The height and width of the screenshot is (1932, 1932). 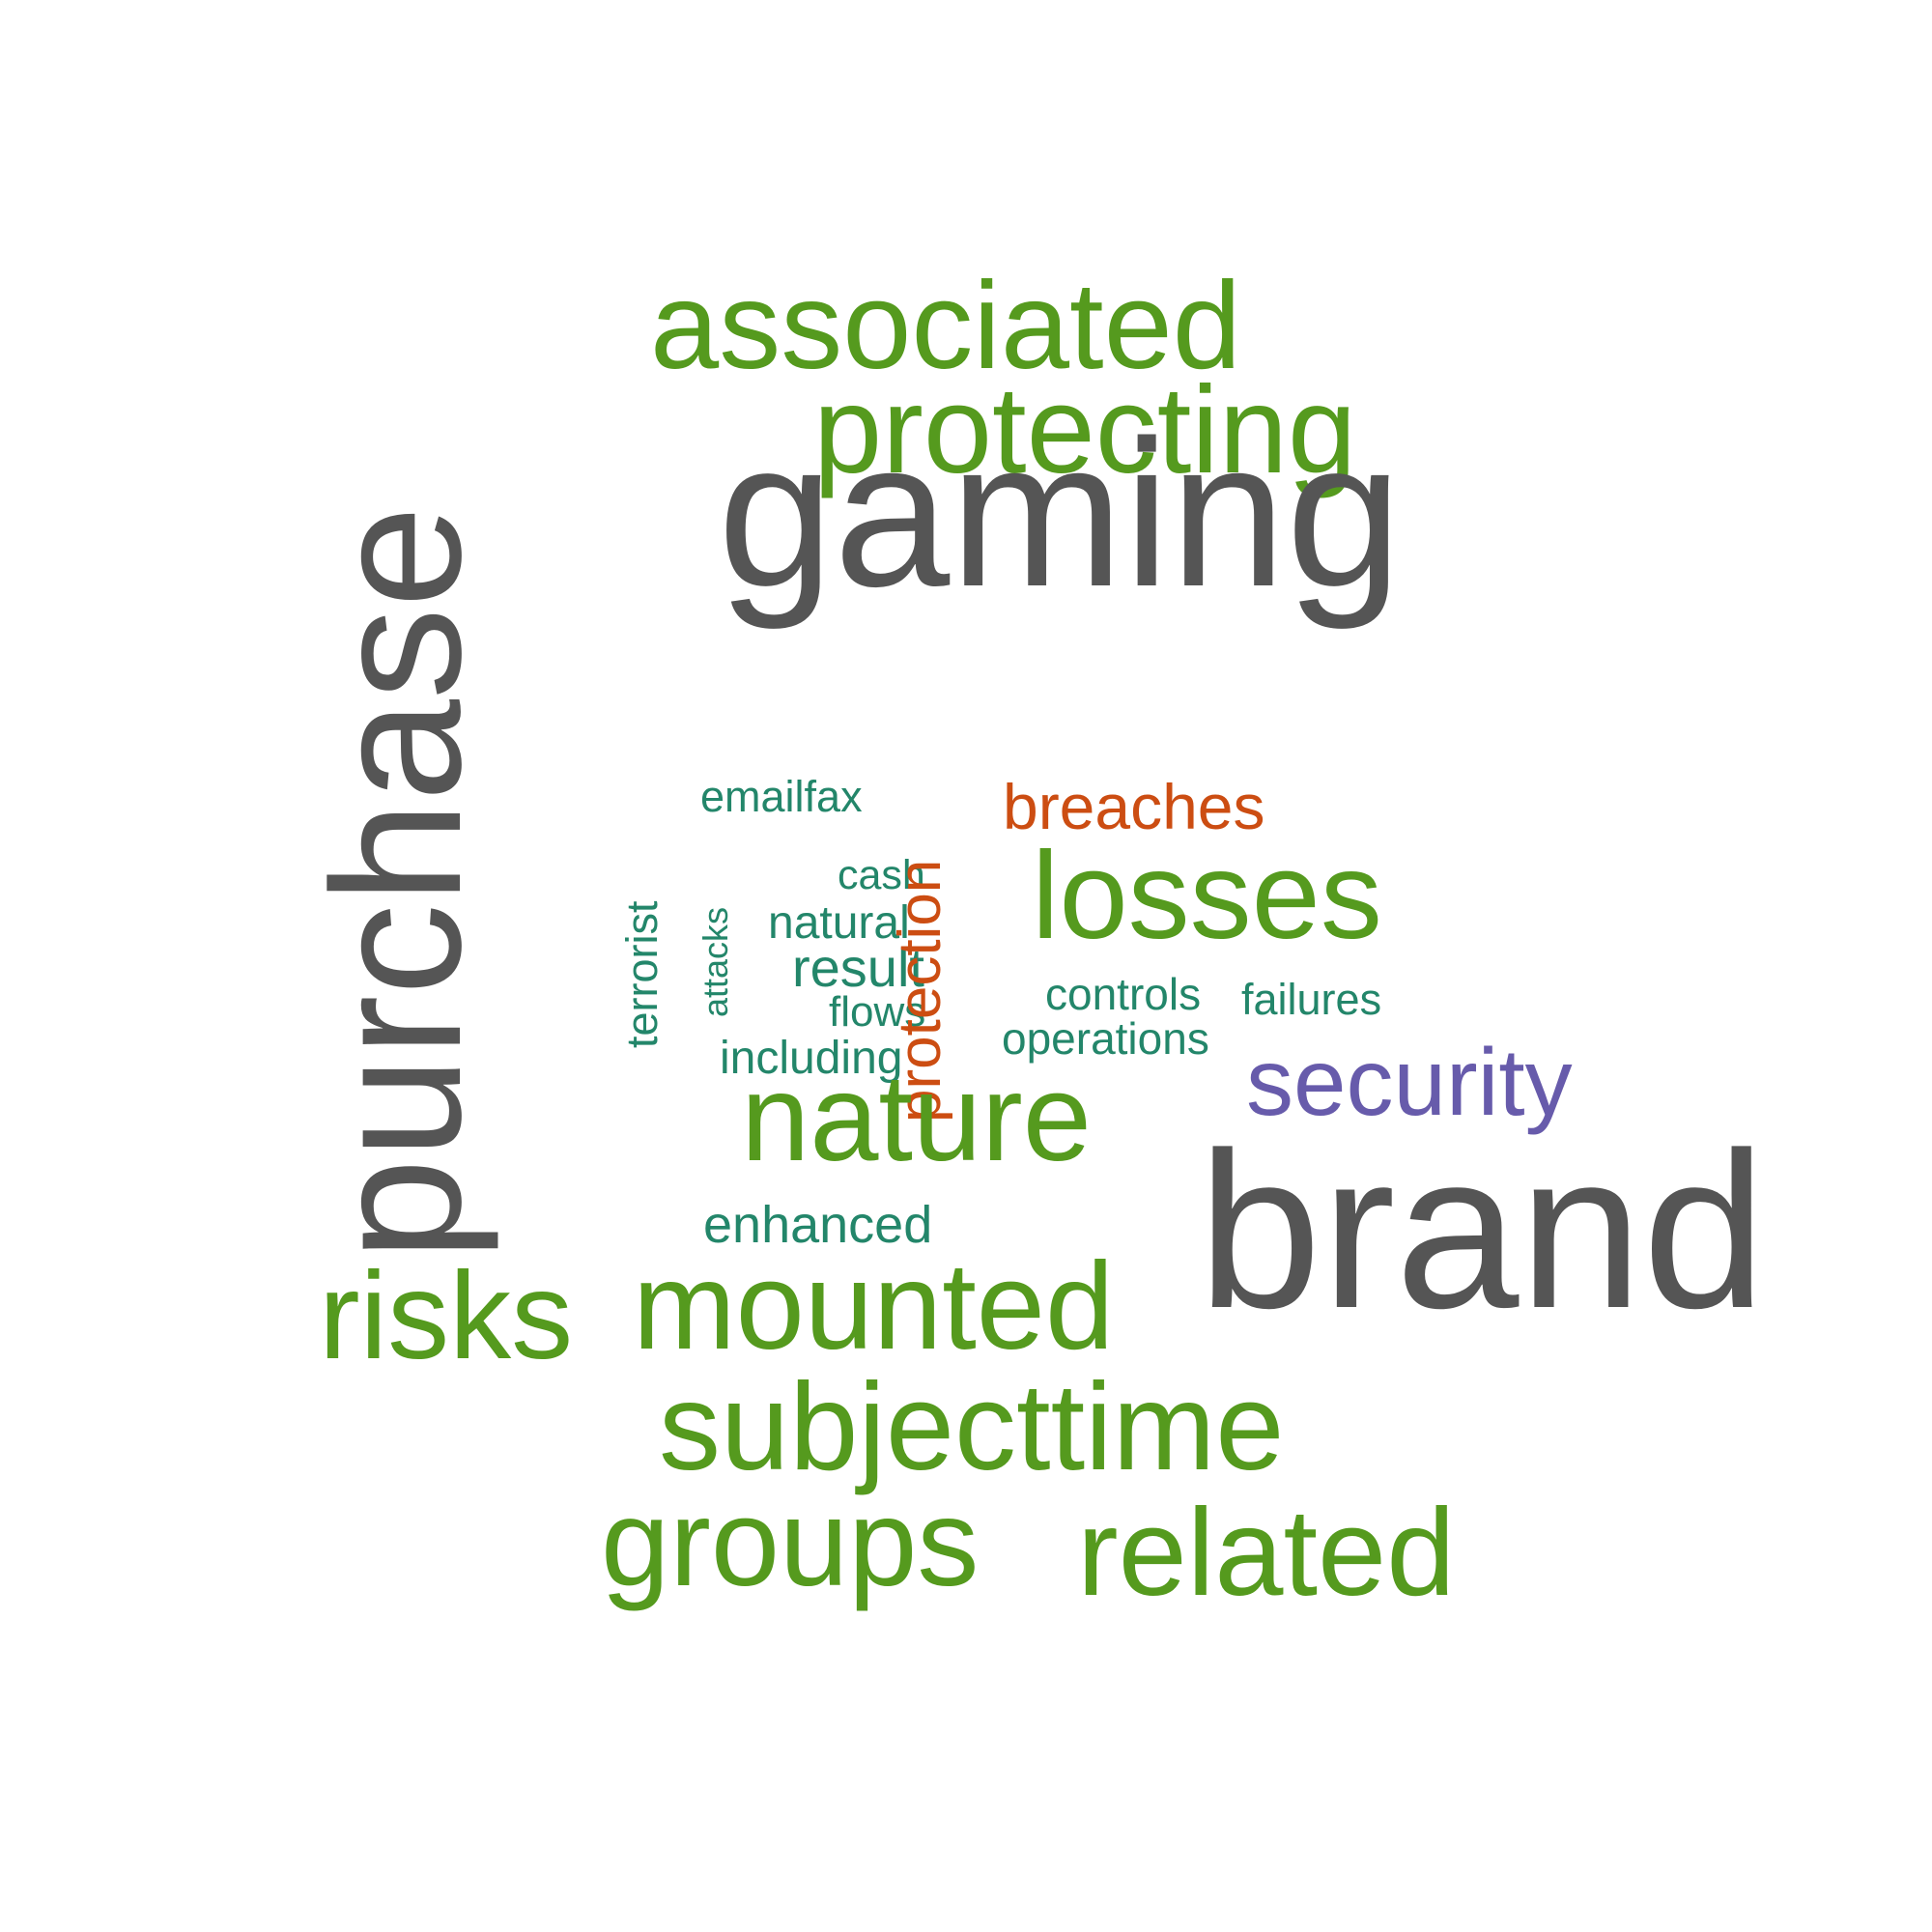 I want to click on word-cash: cash, so click(x=881, y=875).